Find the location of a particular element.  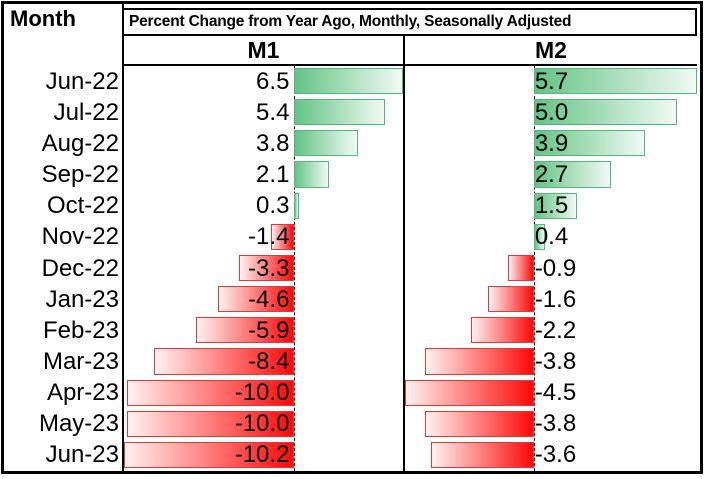

m2-value: 2.7 is located at coordinates (551, 175).